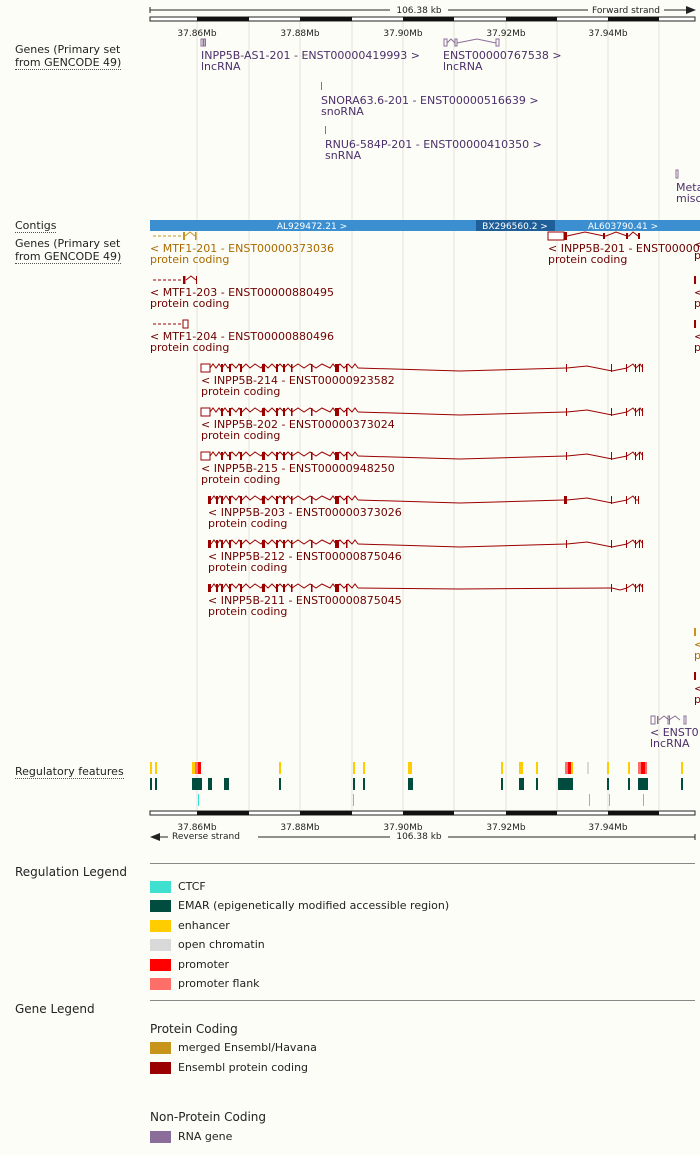 Image resolution: width=700 pixels, height=1155 pixels. What do you see at coordinates (305, 556) in the screenshot?
I see `gene-name: < INPP5B-212 - ENST00000875046` at bounding box center [305, 556].